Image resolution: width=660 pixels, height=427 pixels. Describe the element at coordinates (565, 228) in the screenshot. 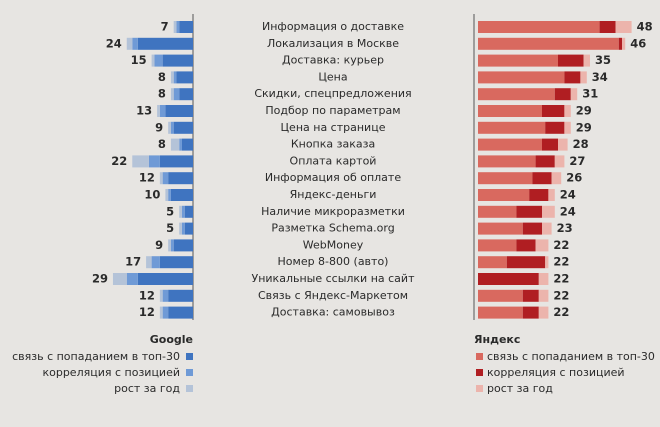

I see `value-label: 23` at that location.